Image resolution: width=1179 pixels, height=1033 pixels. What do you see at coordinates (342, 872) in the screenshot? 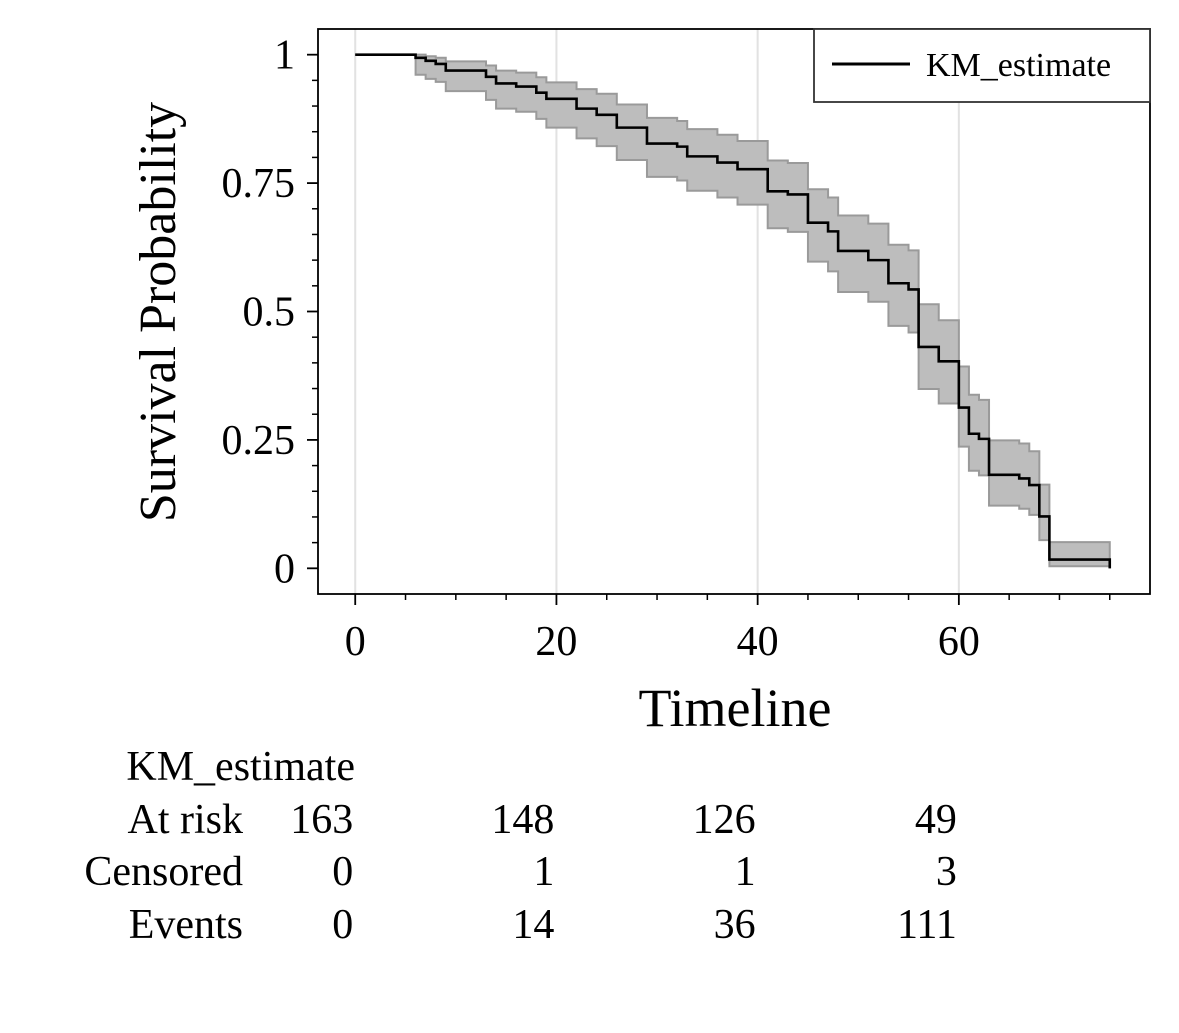
I see `at-risk-cell-1-0: 0` at bounding box center [342, 872].